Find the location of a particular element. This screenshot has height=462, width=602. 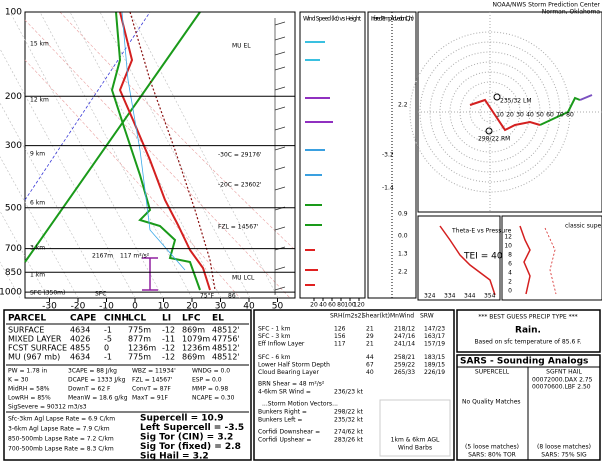

ring-label: 30 is located at coordinates (520, 115).